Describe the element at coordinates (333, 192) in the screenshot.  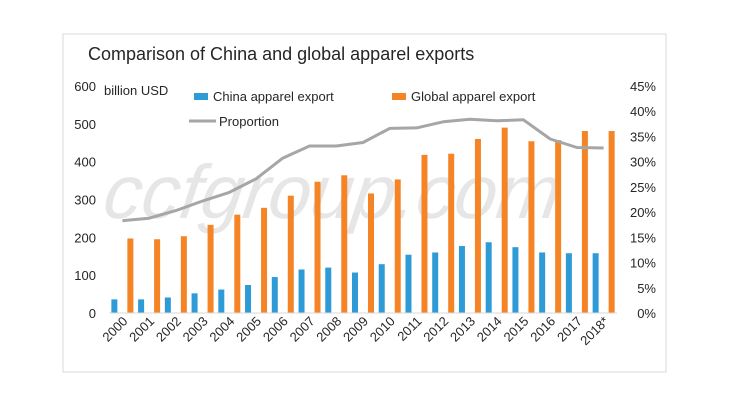
I see `watermark: ccfgroup.com` at that location.